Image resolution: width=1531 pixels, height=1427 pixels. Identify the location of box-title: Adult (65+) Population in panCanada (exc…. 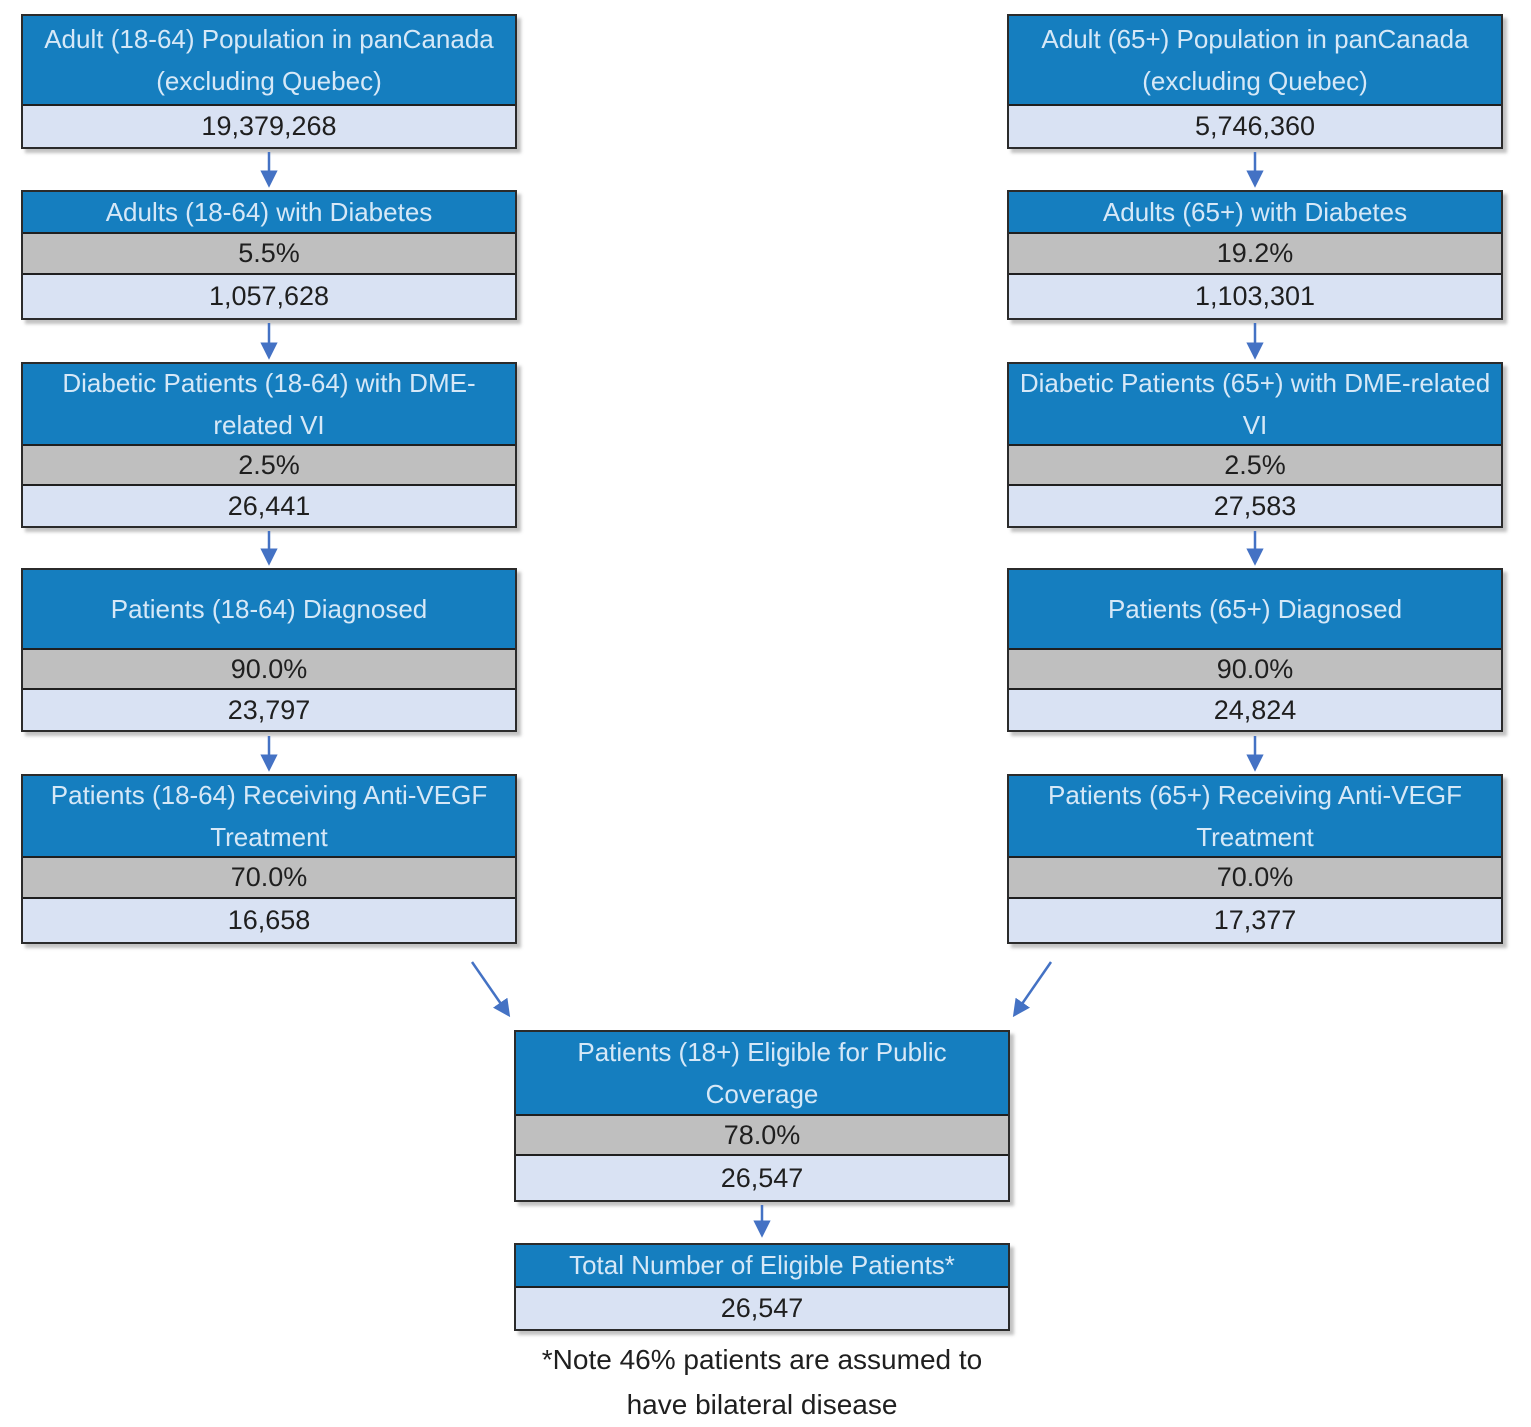
(1255, 61).